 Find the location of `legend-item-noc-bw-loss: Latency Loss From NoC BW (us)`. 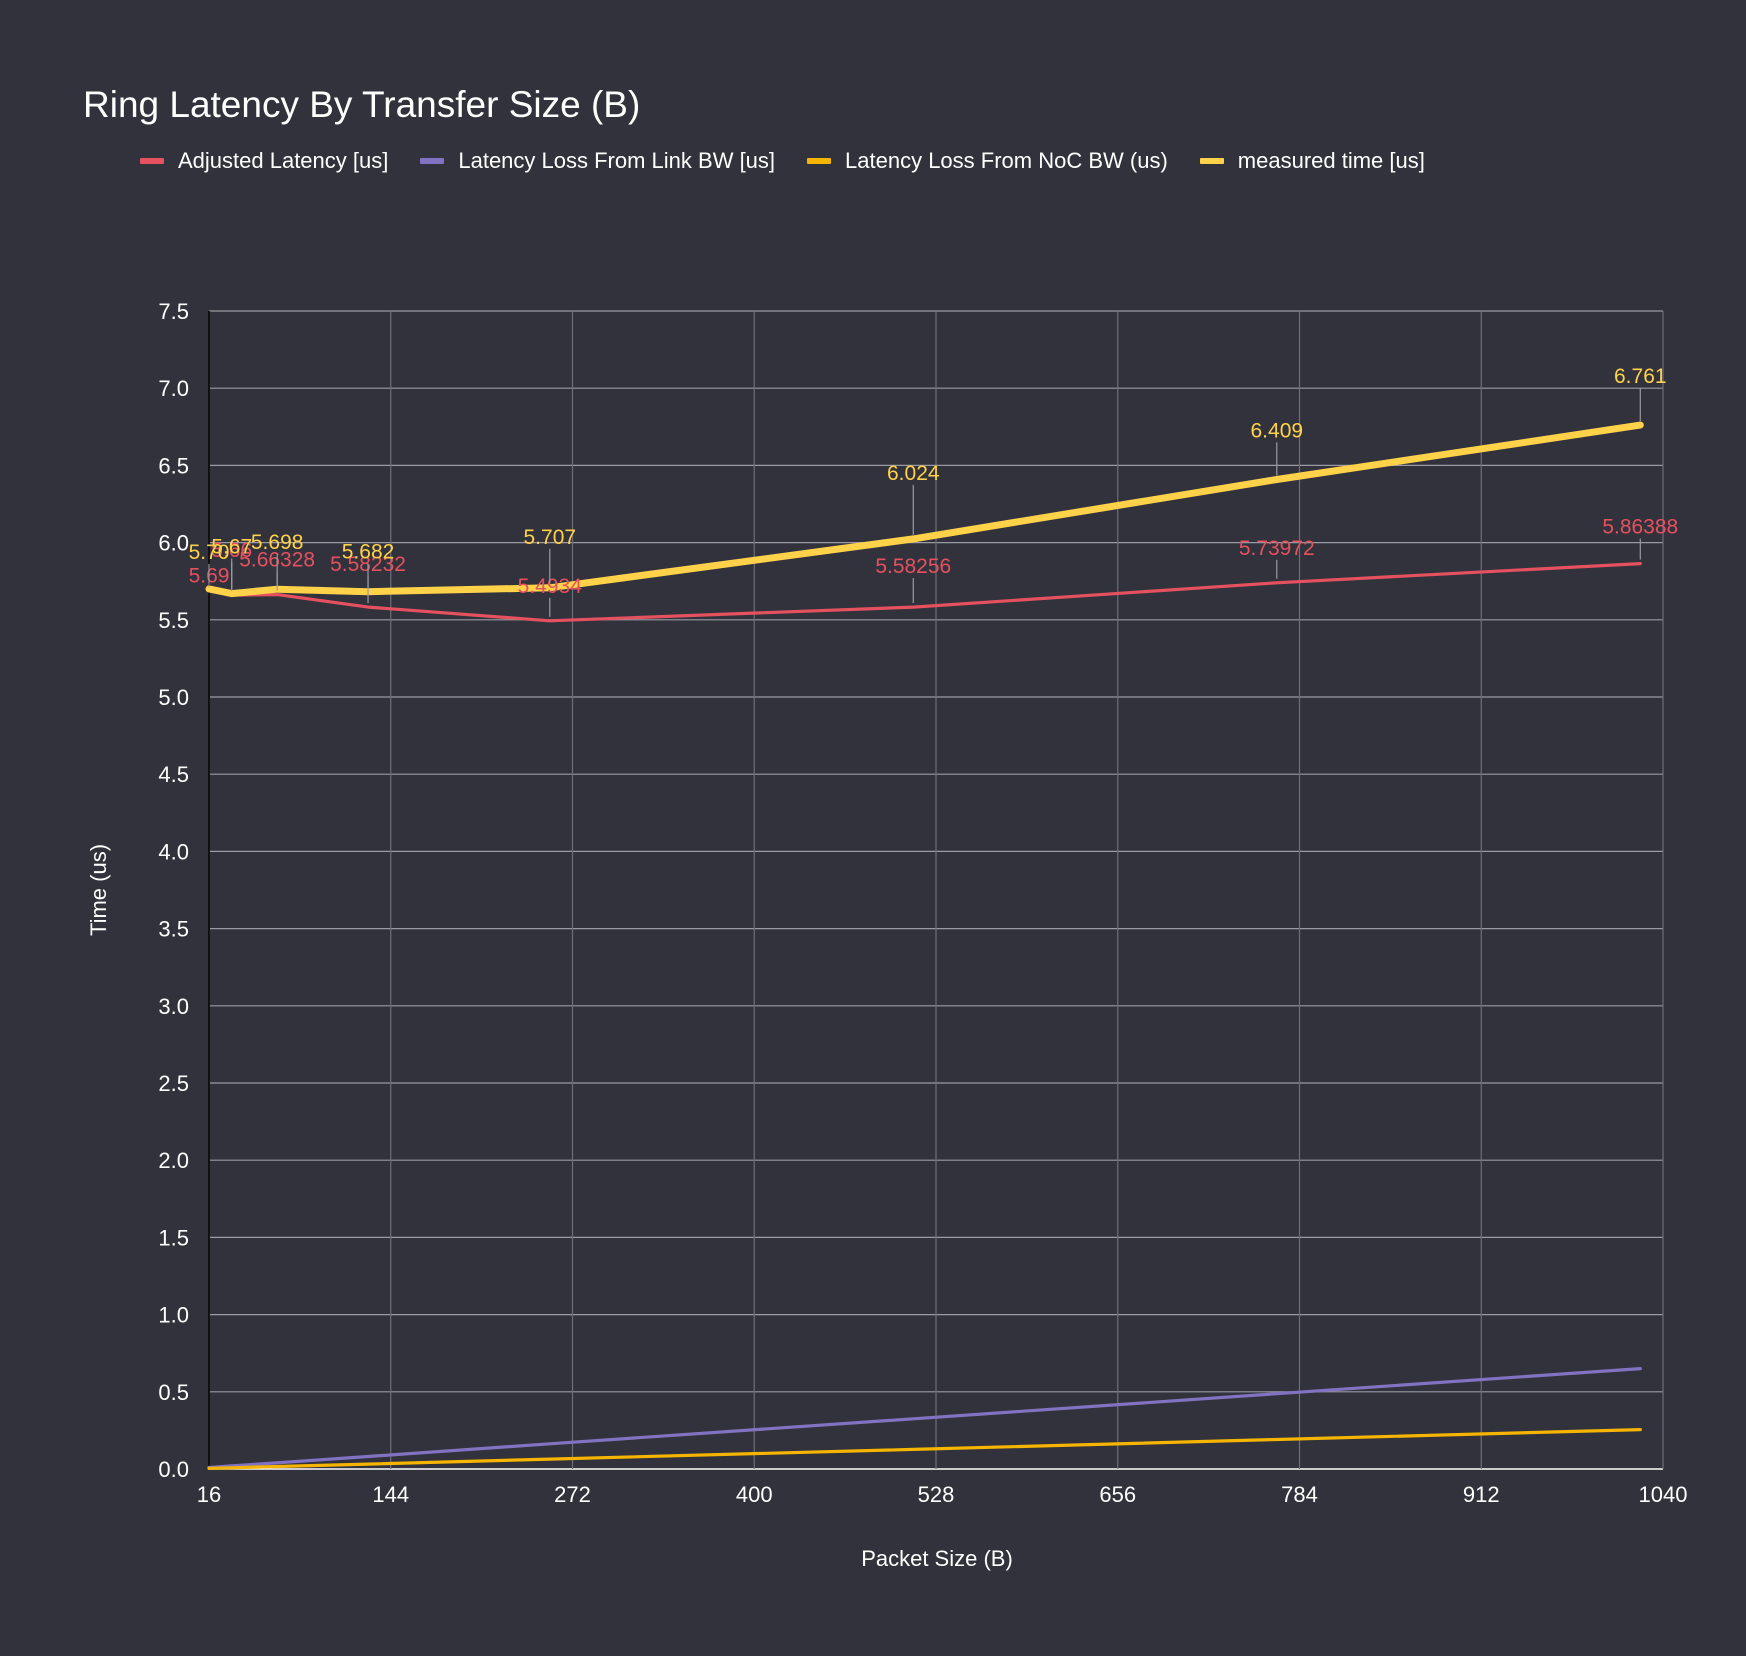

legend-item-noc-bw-loss: Latency Loss From NoC BW (us) is located at coordinates (987, 161).